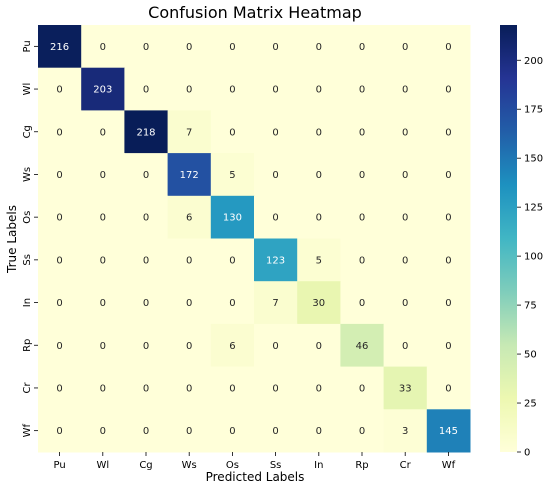  Describe the element at coordinates (27, 131) in the screenshot. I see `y-tick-label: Cg` at that location.